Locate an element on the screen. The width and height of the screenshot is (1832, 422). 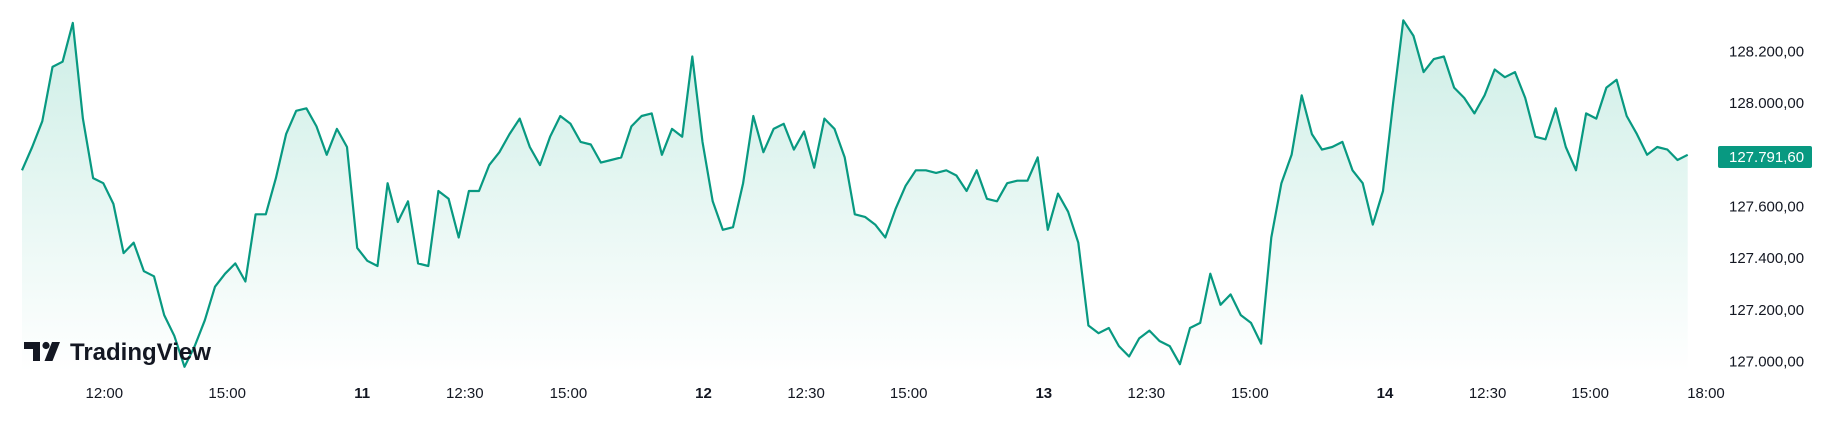
y-tick-label: 127.600,00 is located at coordinates (1766, 207).